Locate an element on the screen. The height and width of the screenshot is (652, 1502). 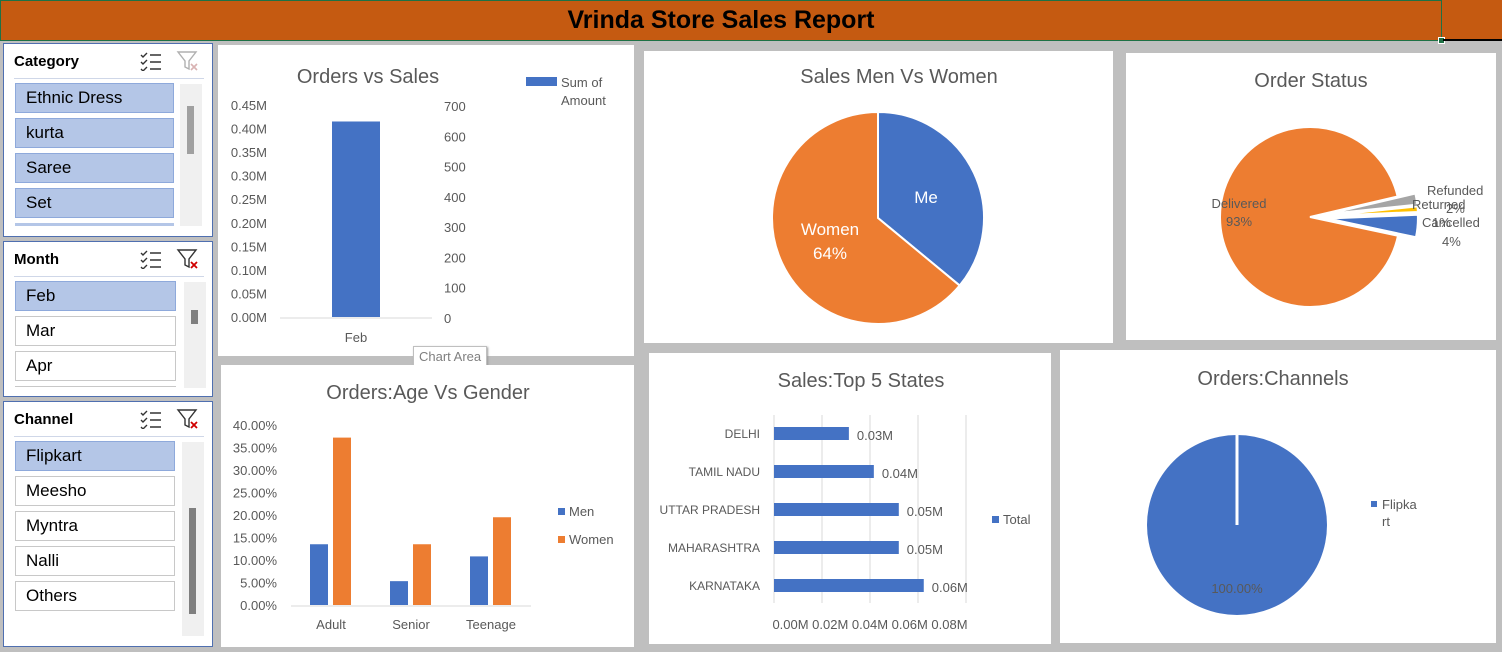
x-axis: Adult Senior Teenage is located at coordinates (416, 624).